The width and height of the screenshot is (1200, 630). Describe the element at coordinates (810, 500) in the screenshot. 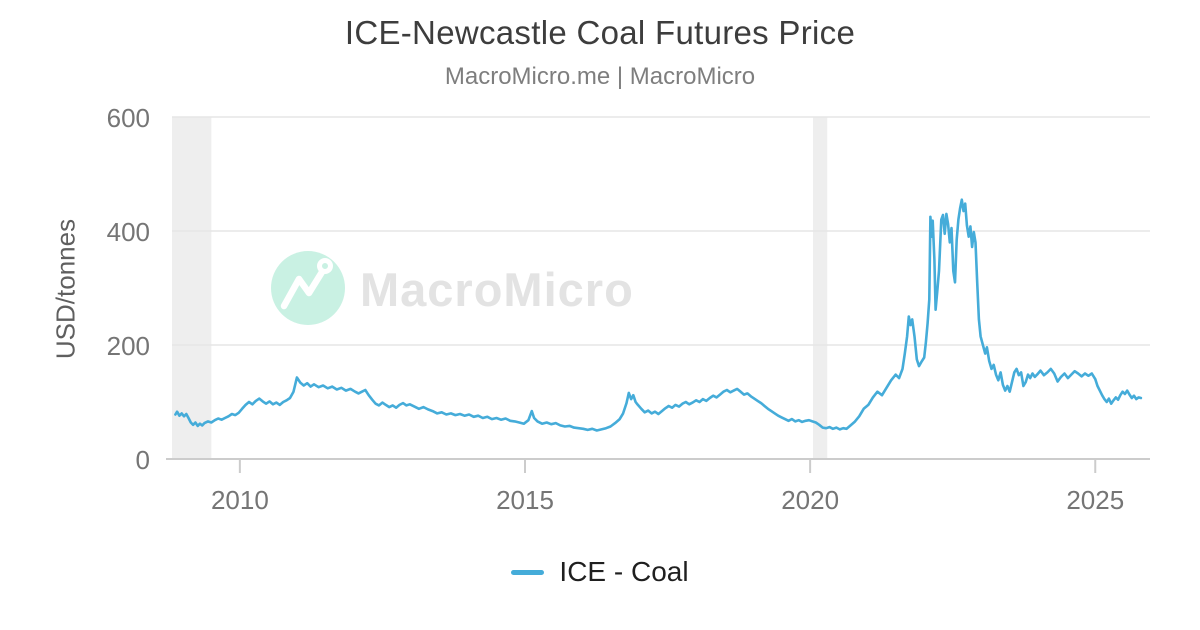

I see `x-tick-label: 2020` at that location.